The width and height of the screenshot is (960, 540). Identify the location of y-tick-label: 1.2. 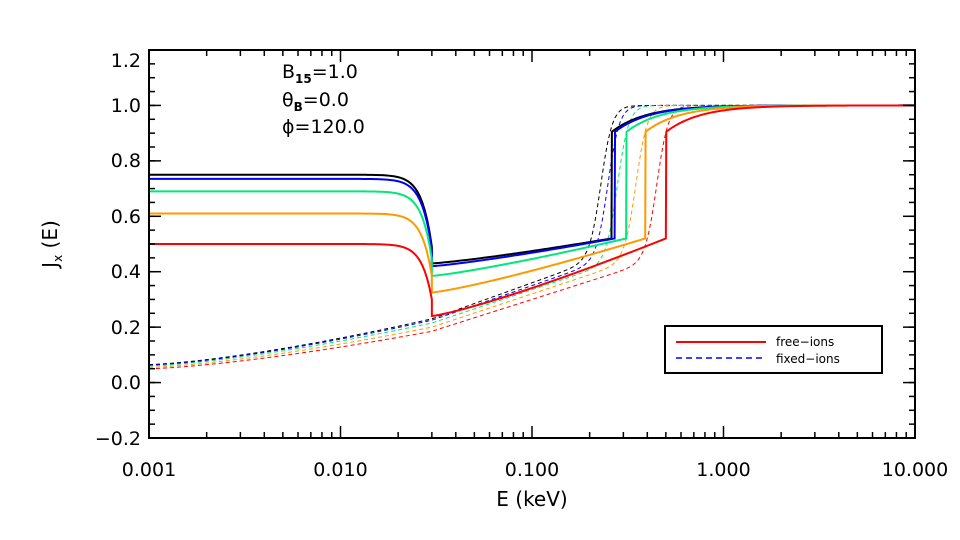
(126, 61).